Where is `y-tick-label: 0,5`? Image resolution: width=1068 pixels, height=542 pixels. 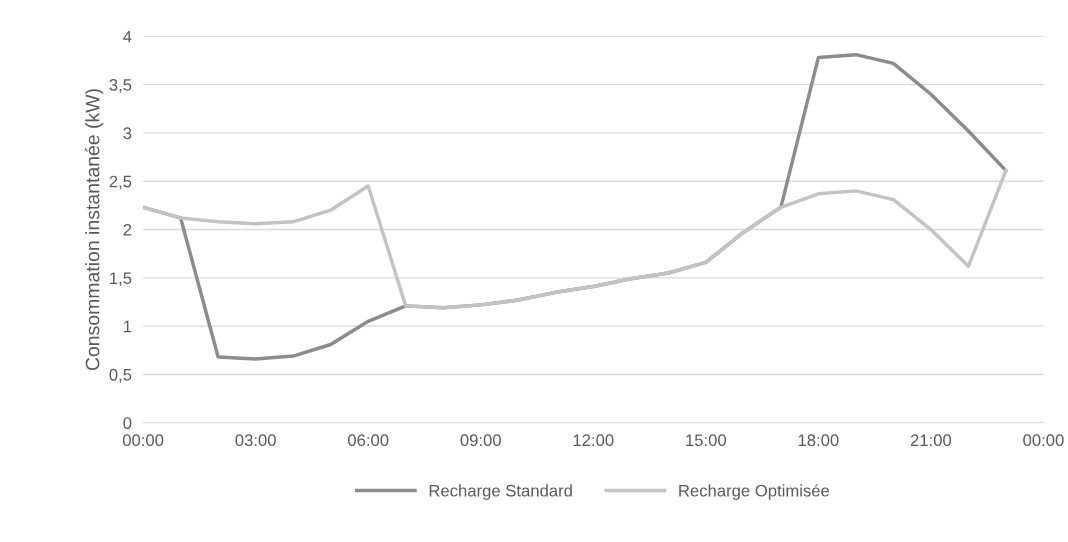
y-tick-label: 0,5 is located at coordinates (120, 375).